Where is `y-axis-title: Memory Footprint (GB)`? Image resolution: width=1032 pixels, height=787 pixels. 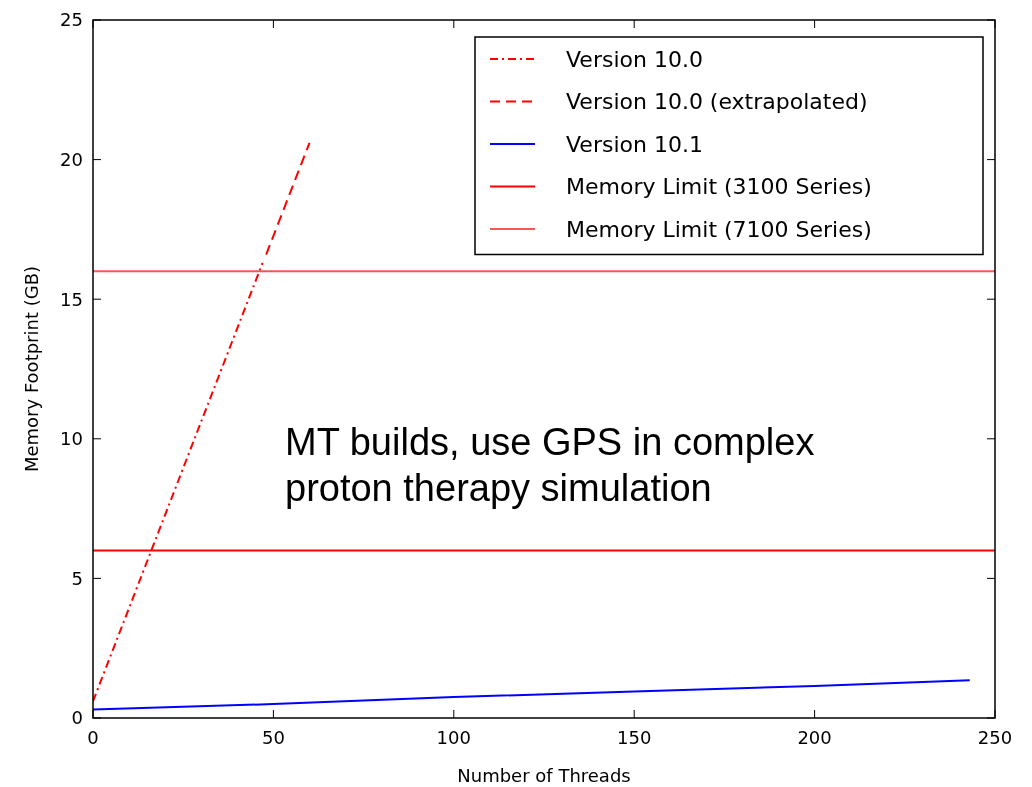
y-axis-title: Memory Footprint (GB) is located at coordinates (31, 369).